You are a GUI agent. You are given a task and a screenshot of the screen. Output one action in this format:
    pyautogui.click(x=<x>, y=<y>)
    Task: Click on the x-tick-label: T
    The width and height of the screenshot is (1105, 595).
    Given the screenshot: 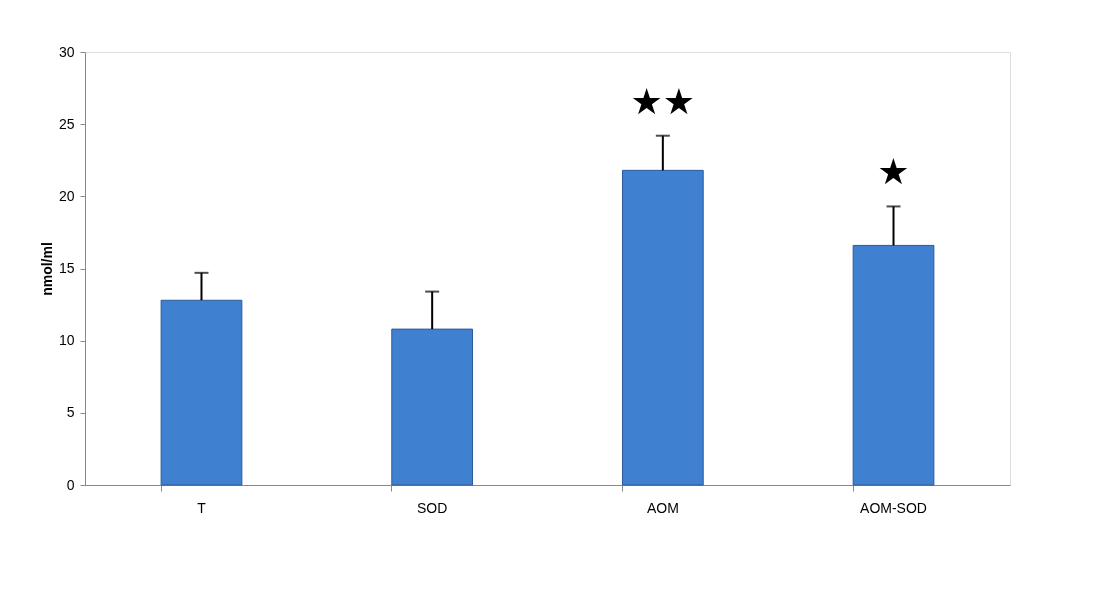 What is the action you would take?
    pyautogui.click(x=202, y=507)
    